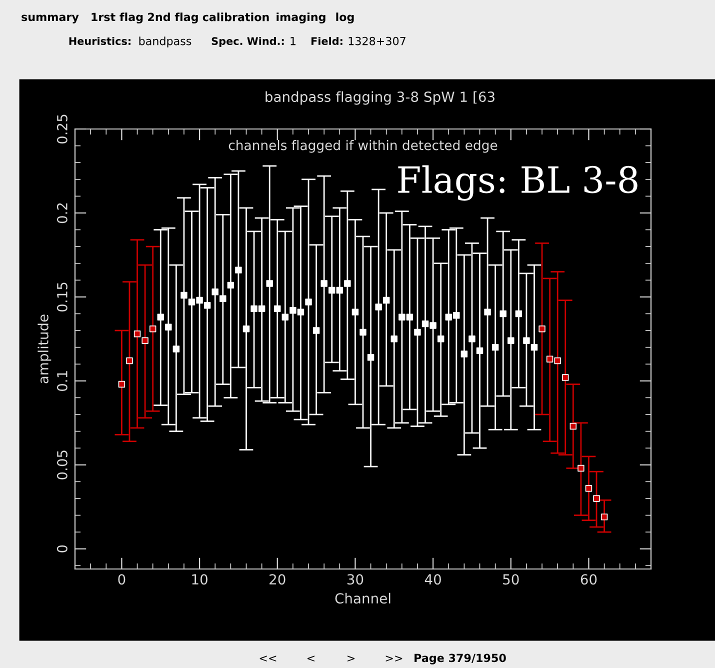 The image size is (715, 668). I want to click on text: 1328+307, so click(377, 41).